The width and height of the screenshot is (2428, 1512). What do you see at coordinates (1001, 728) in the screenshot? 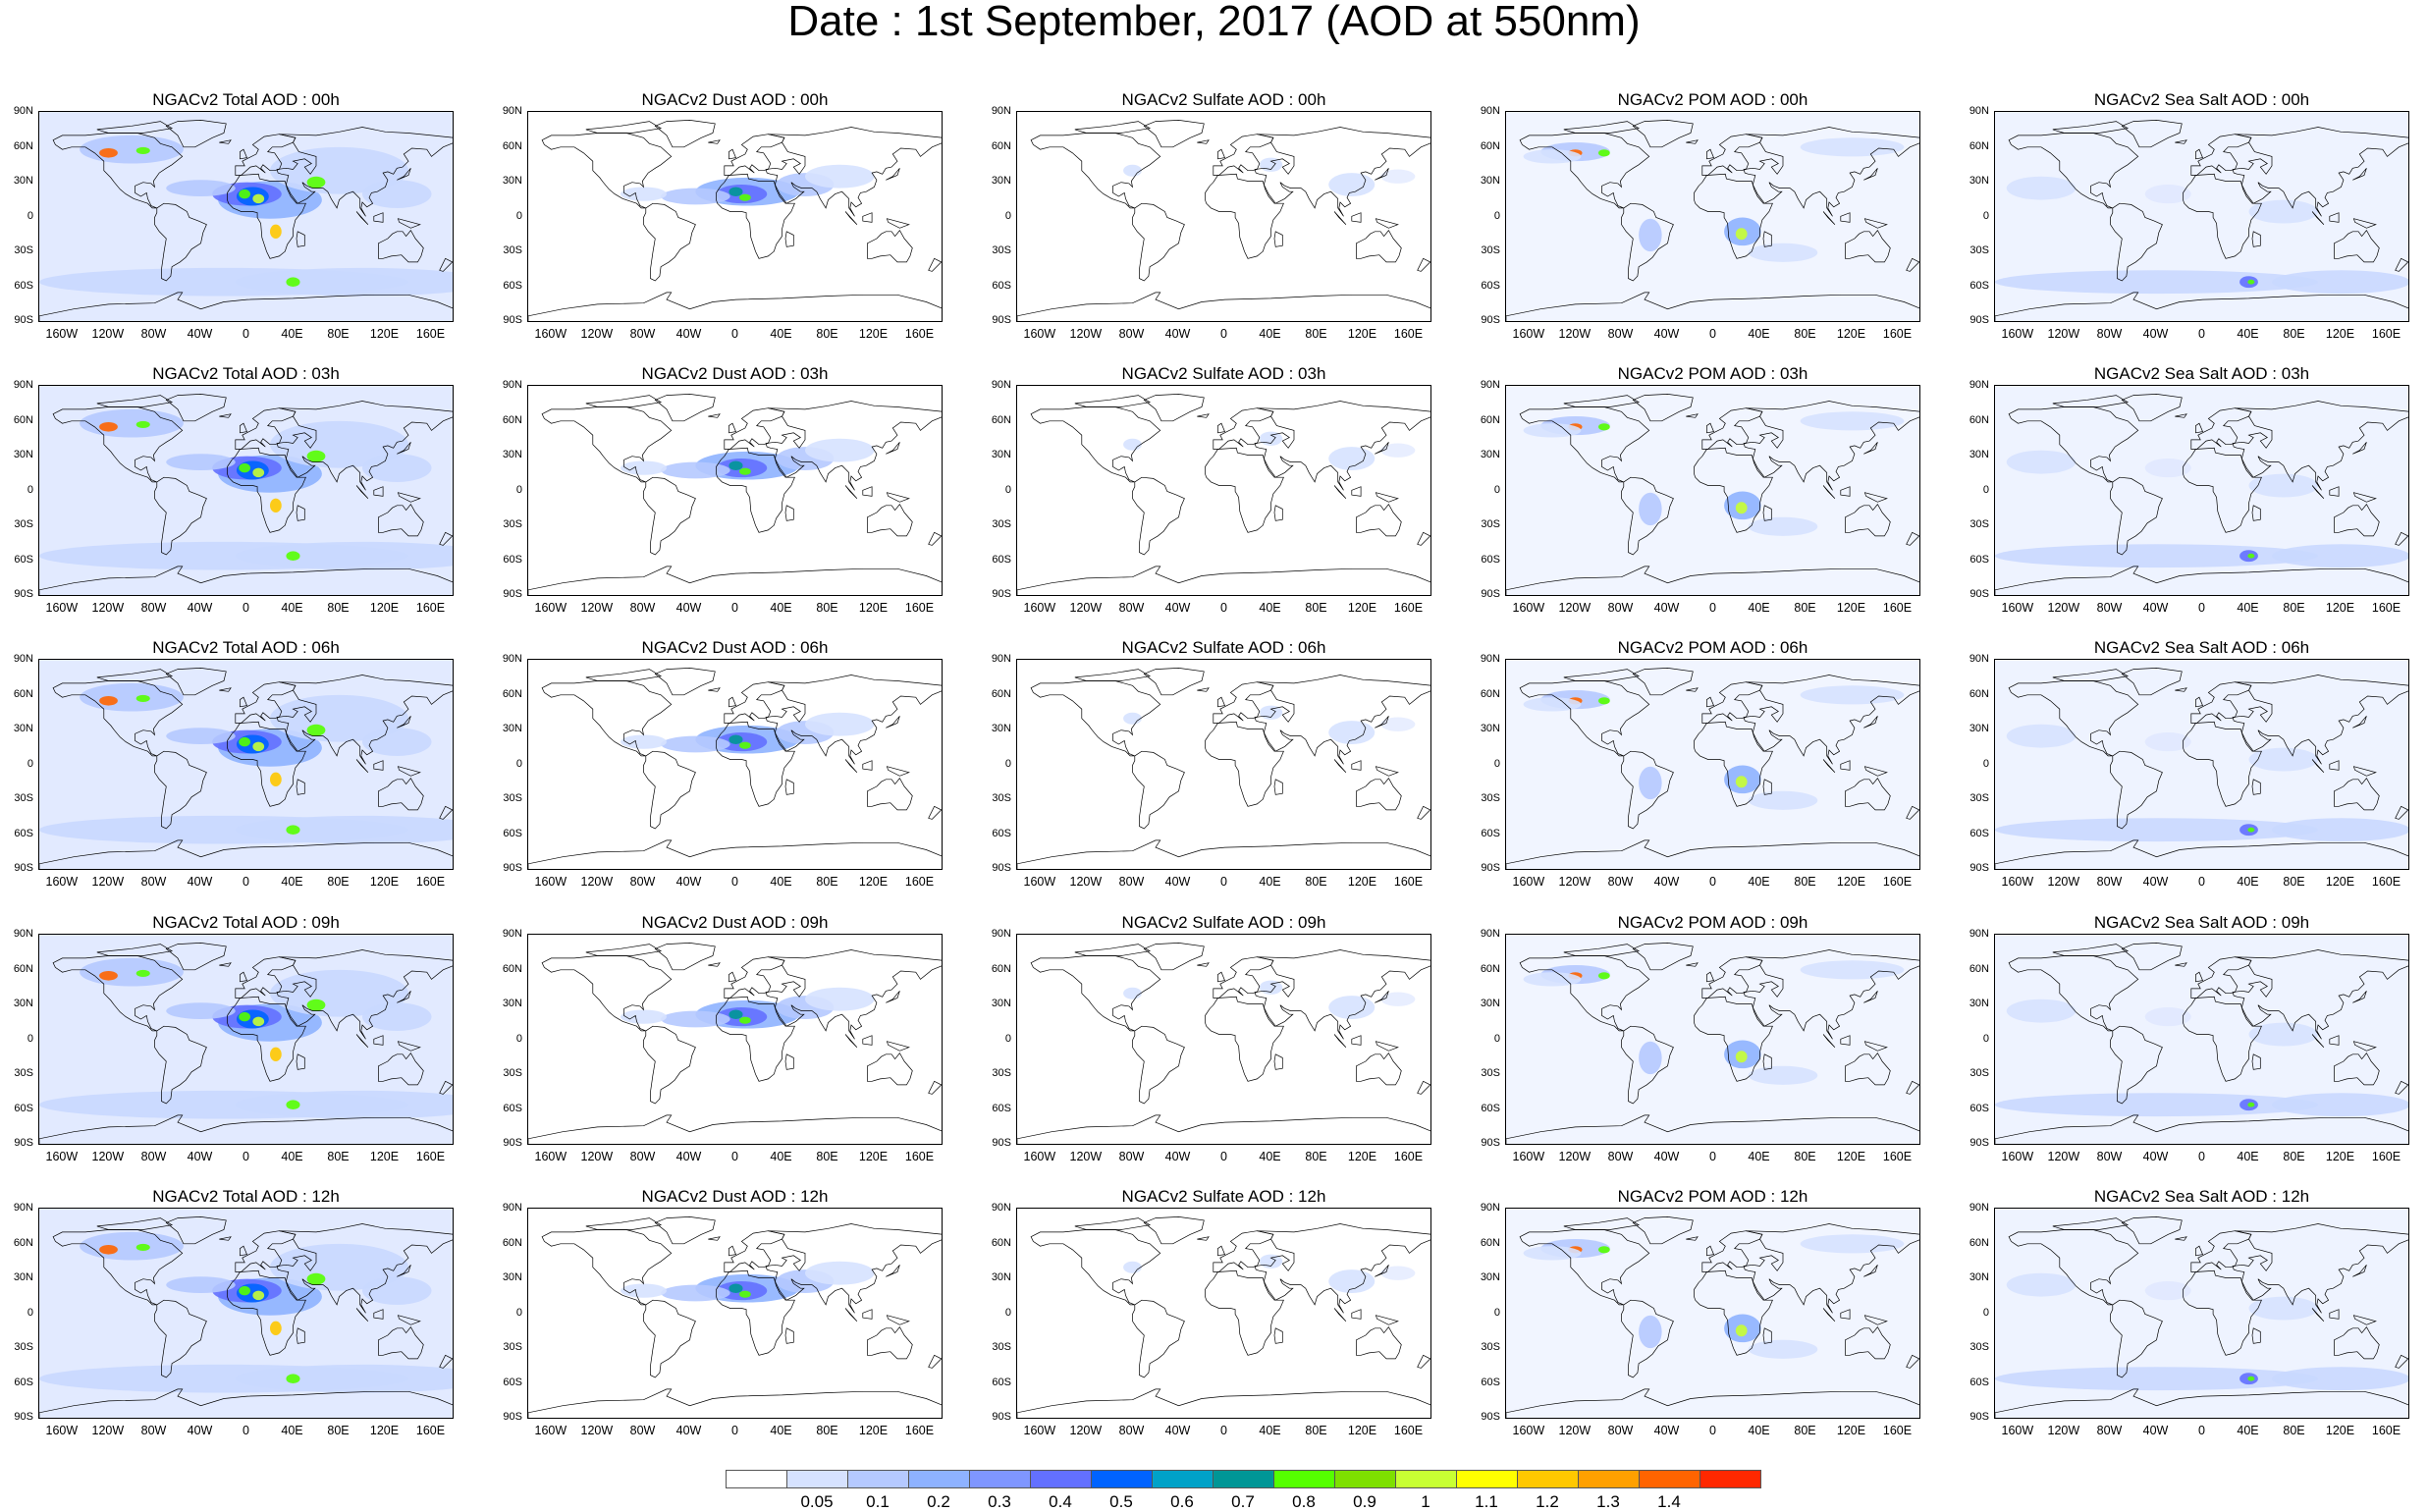
I see `latitude-tick-label: 30N` at bounding box center [1001, 728].